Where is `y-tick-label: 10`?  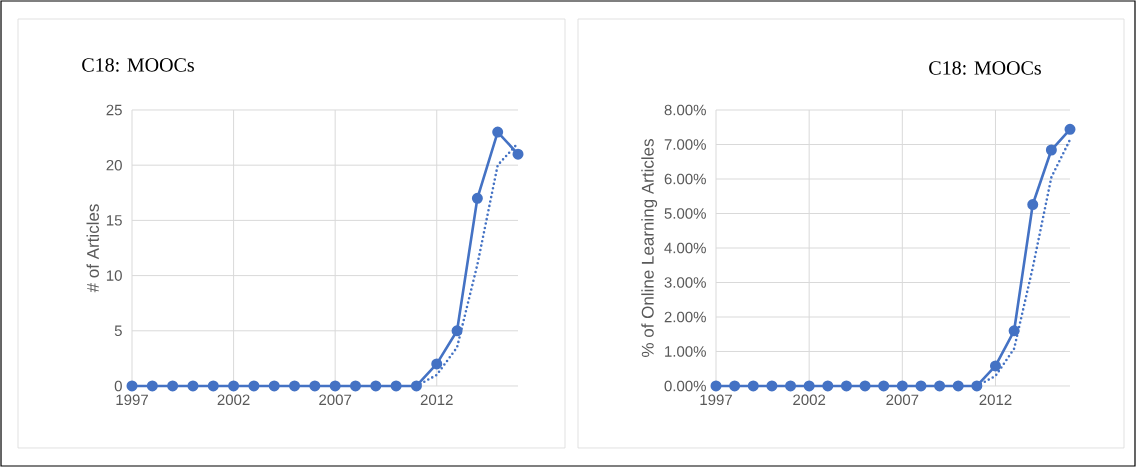 y-tick-label: 10 is located at coordinates (114, 275).